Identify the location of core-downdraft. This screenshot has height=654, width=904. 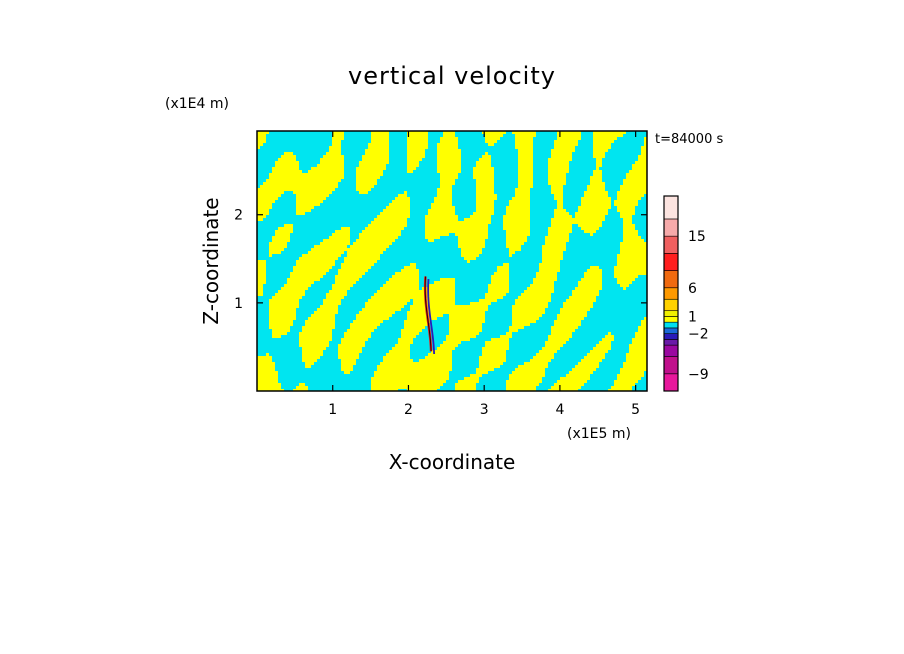
(431, 317).